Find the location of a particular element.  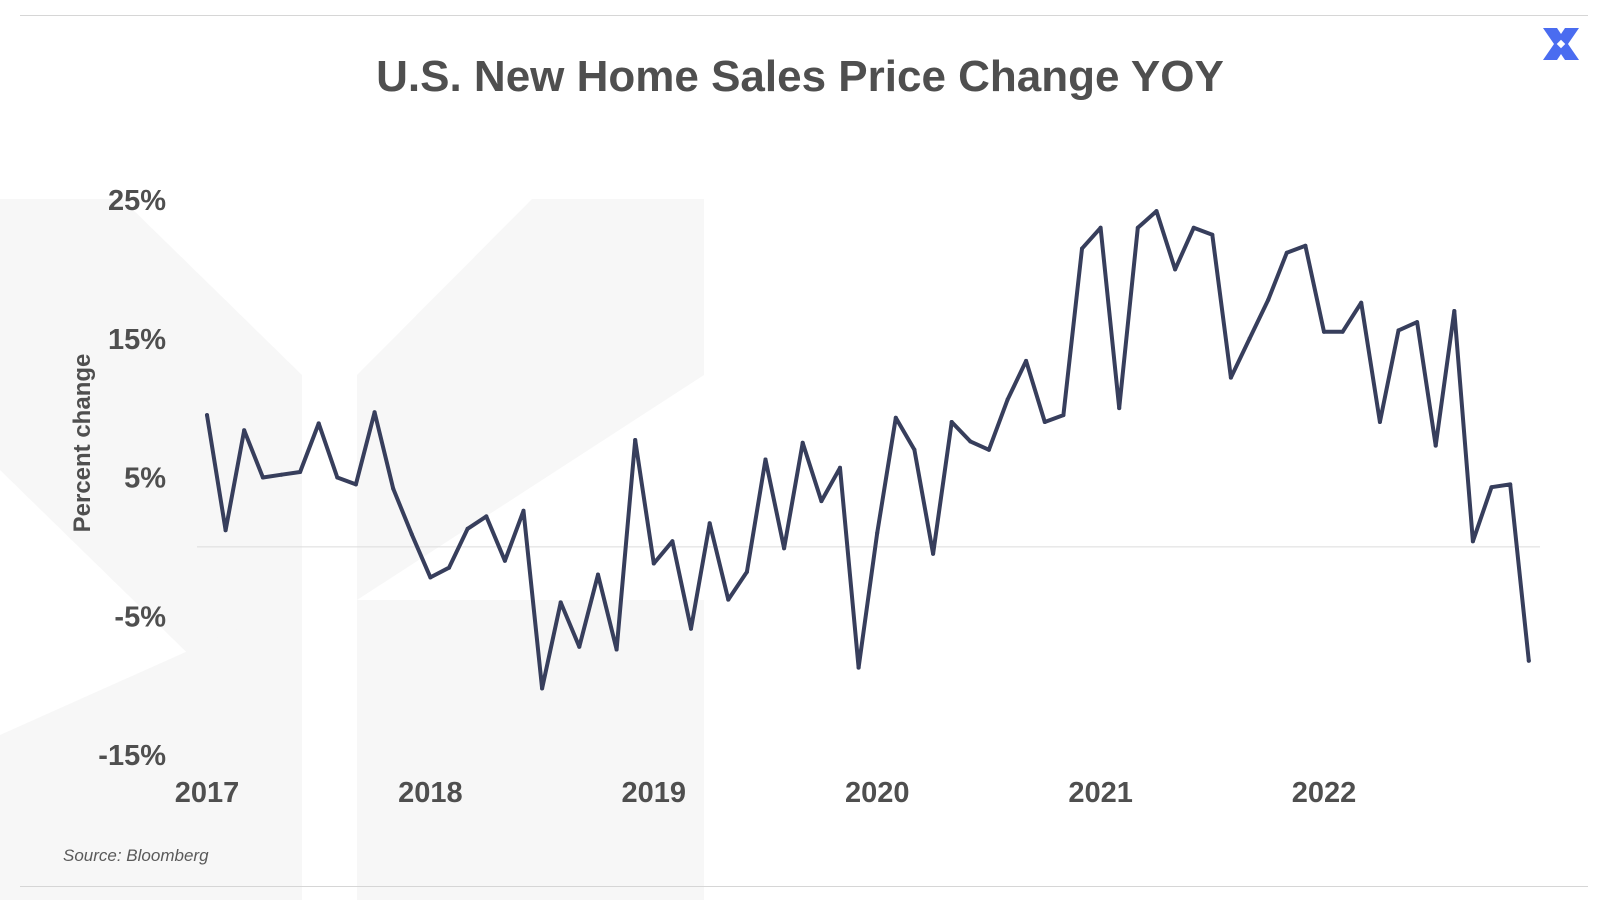

x-tick-label: 2018 is located at coordinates (430, 793).